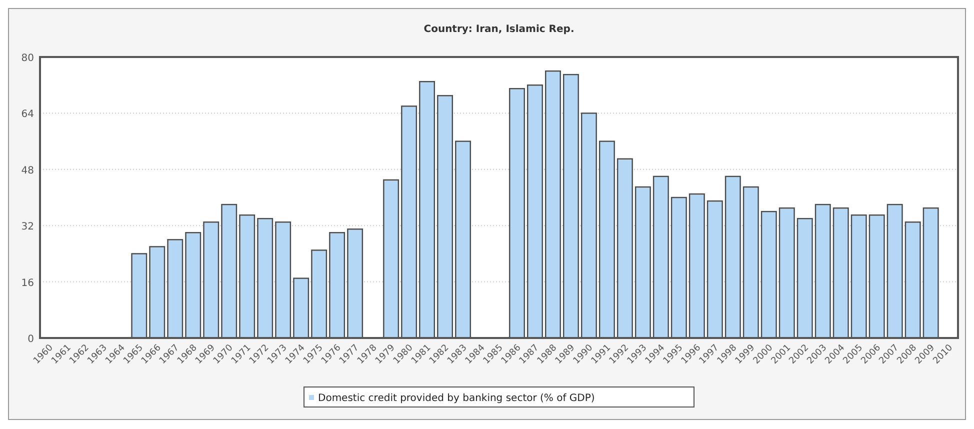 The width and height of the screenshot is (974, 429). Describe the element at coordinates (27, 58) in the screenshot. I see `y-tick-label: 80` at that location.